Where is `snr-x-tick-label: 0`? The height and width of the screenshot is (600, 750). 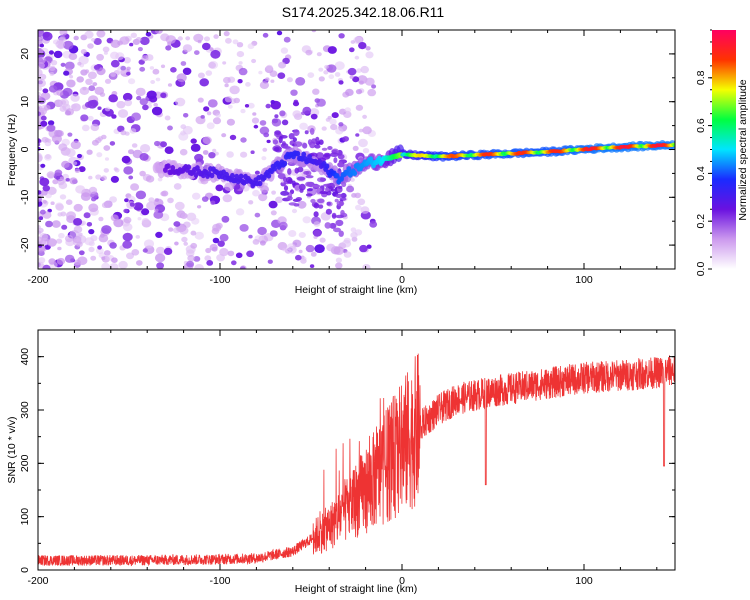
snr-x-tick-label: 0 is located at coordinates (402, 581).